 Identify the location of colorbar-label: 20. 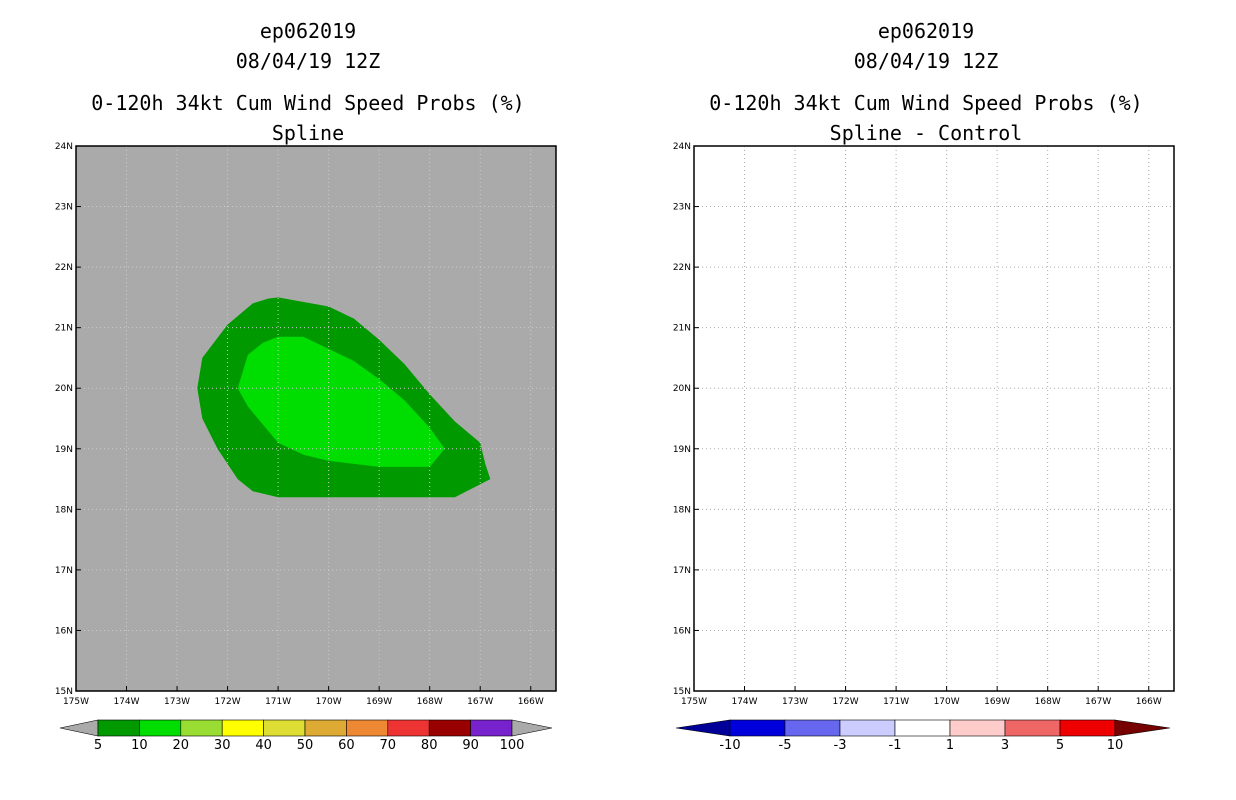
(181, 745).